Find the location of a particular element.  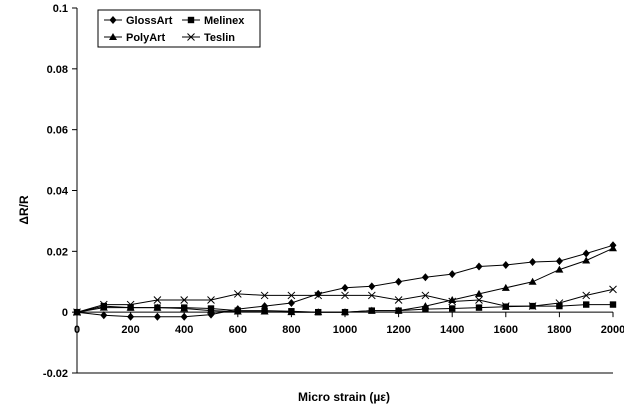

x-tick-label: 1800 is located at coordinates (559, 330).